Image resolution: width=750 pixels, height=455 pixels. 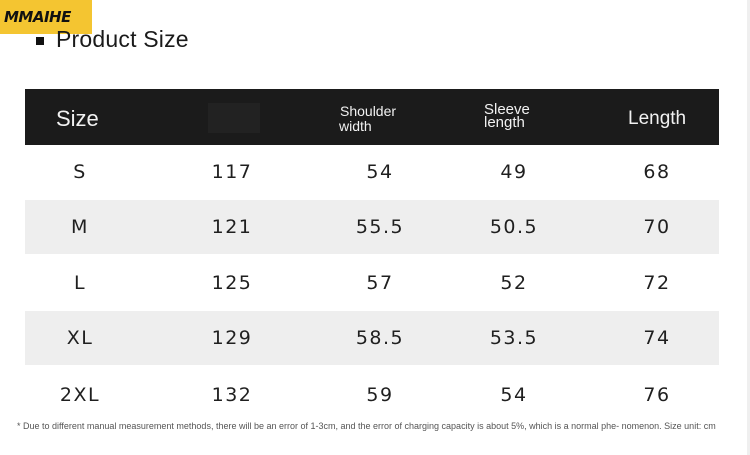 I want to click on cell-length: 70, so click(x=657, y=227).